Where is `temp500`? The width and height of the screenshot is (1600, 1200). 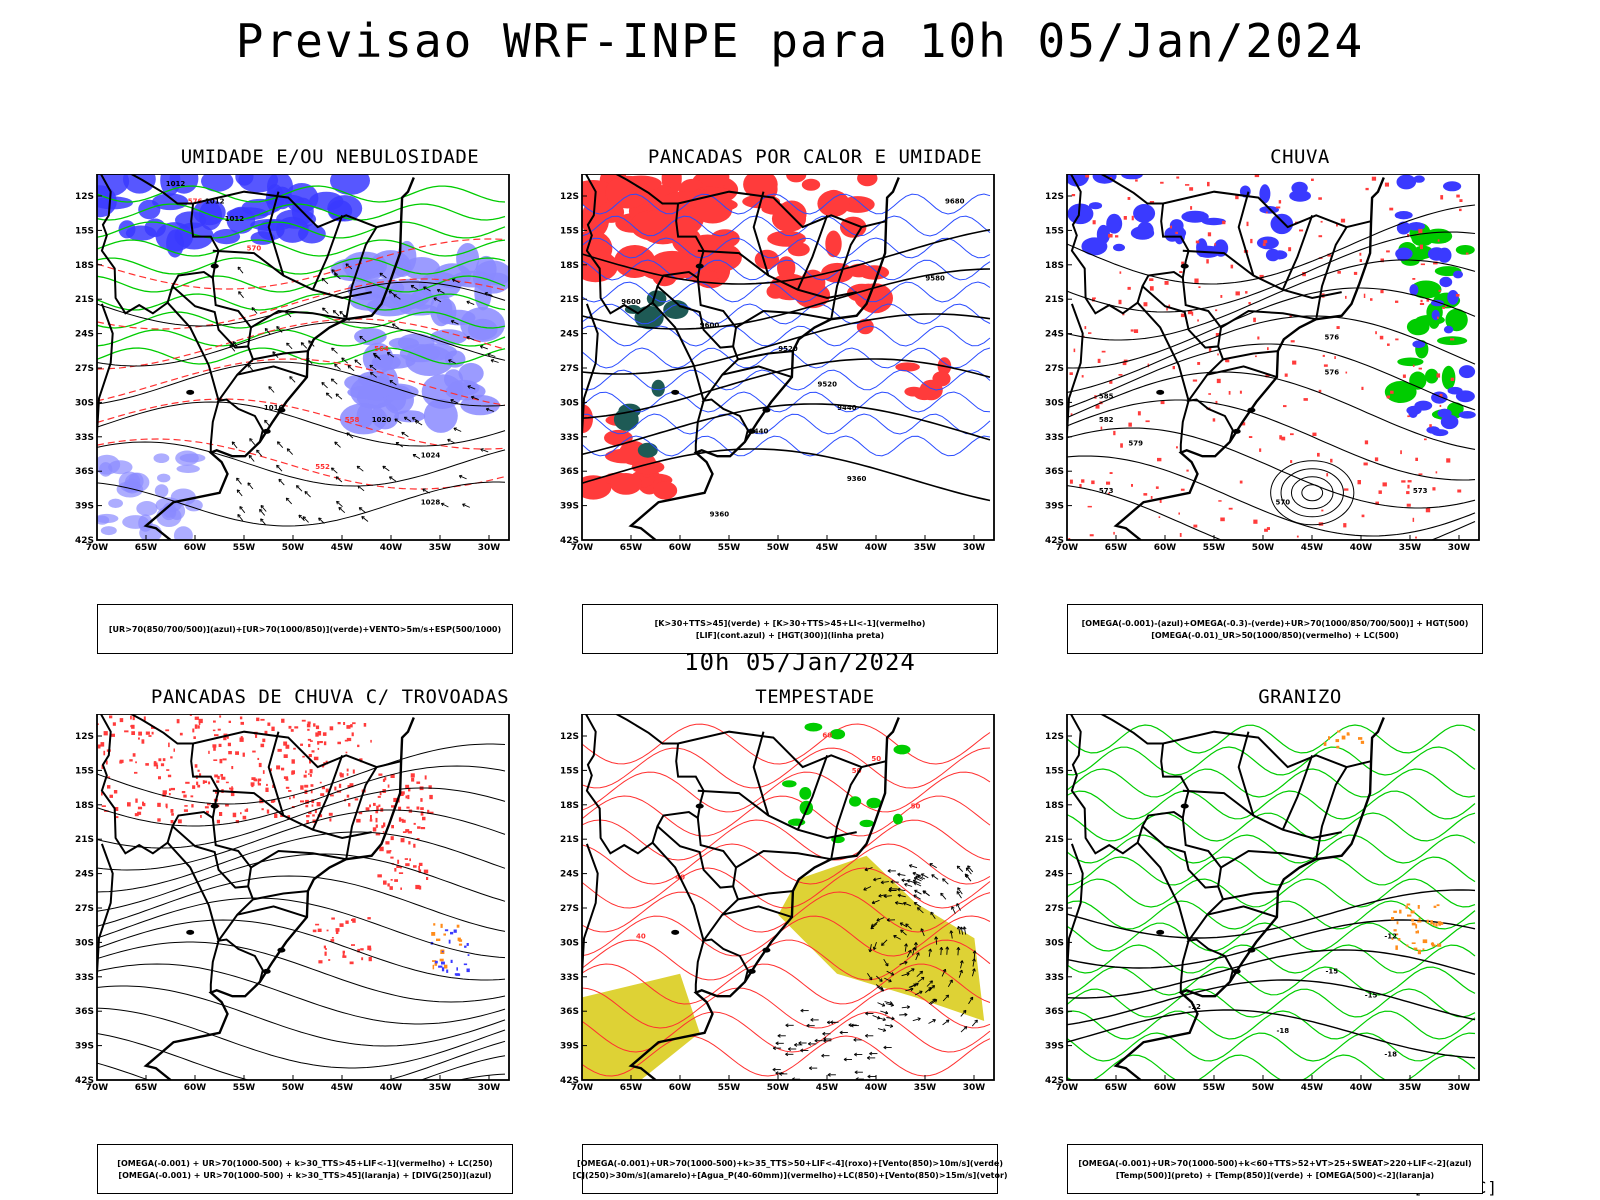 temp500 is located at coordinates (1271, 1002).